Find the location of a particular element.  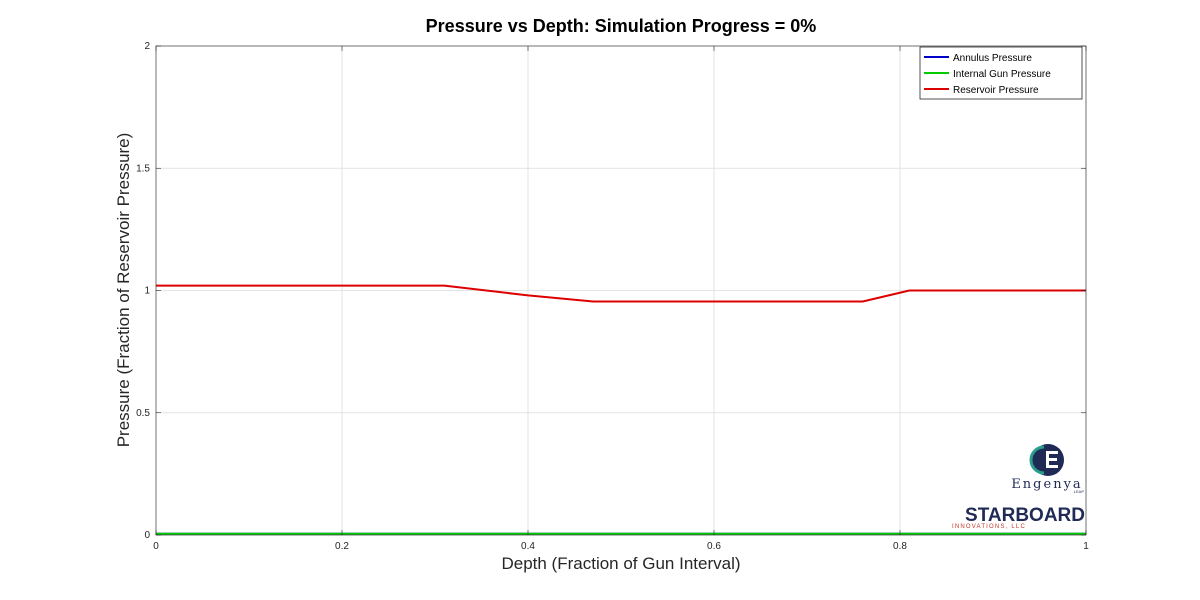

x-tick-label: 0.8 is located at coordinates (900, 546).